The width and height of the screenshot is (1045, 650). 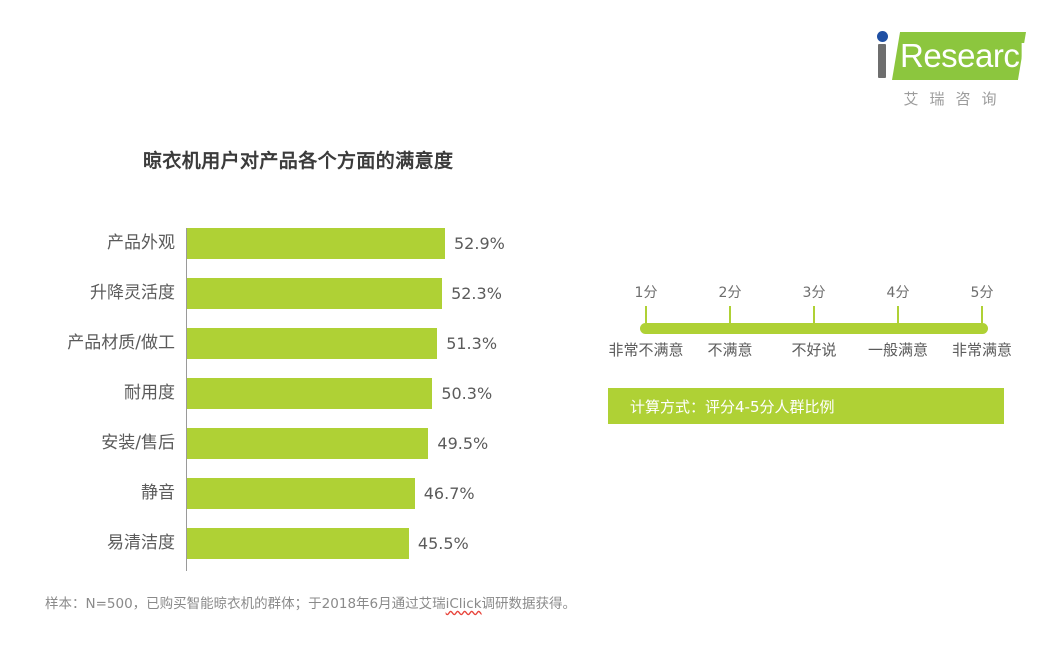 I want to click on logo-research-text: Research, so click(x=969, y=55).